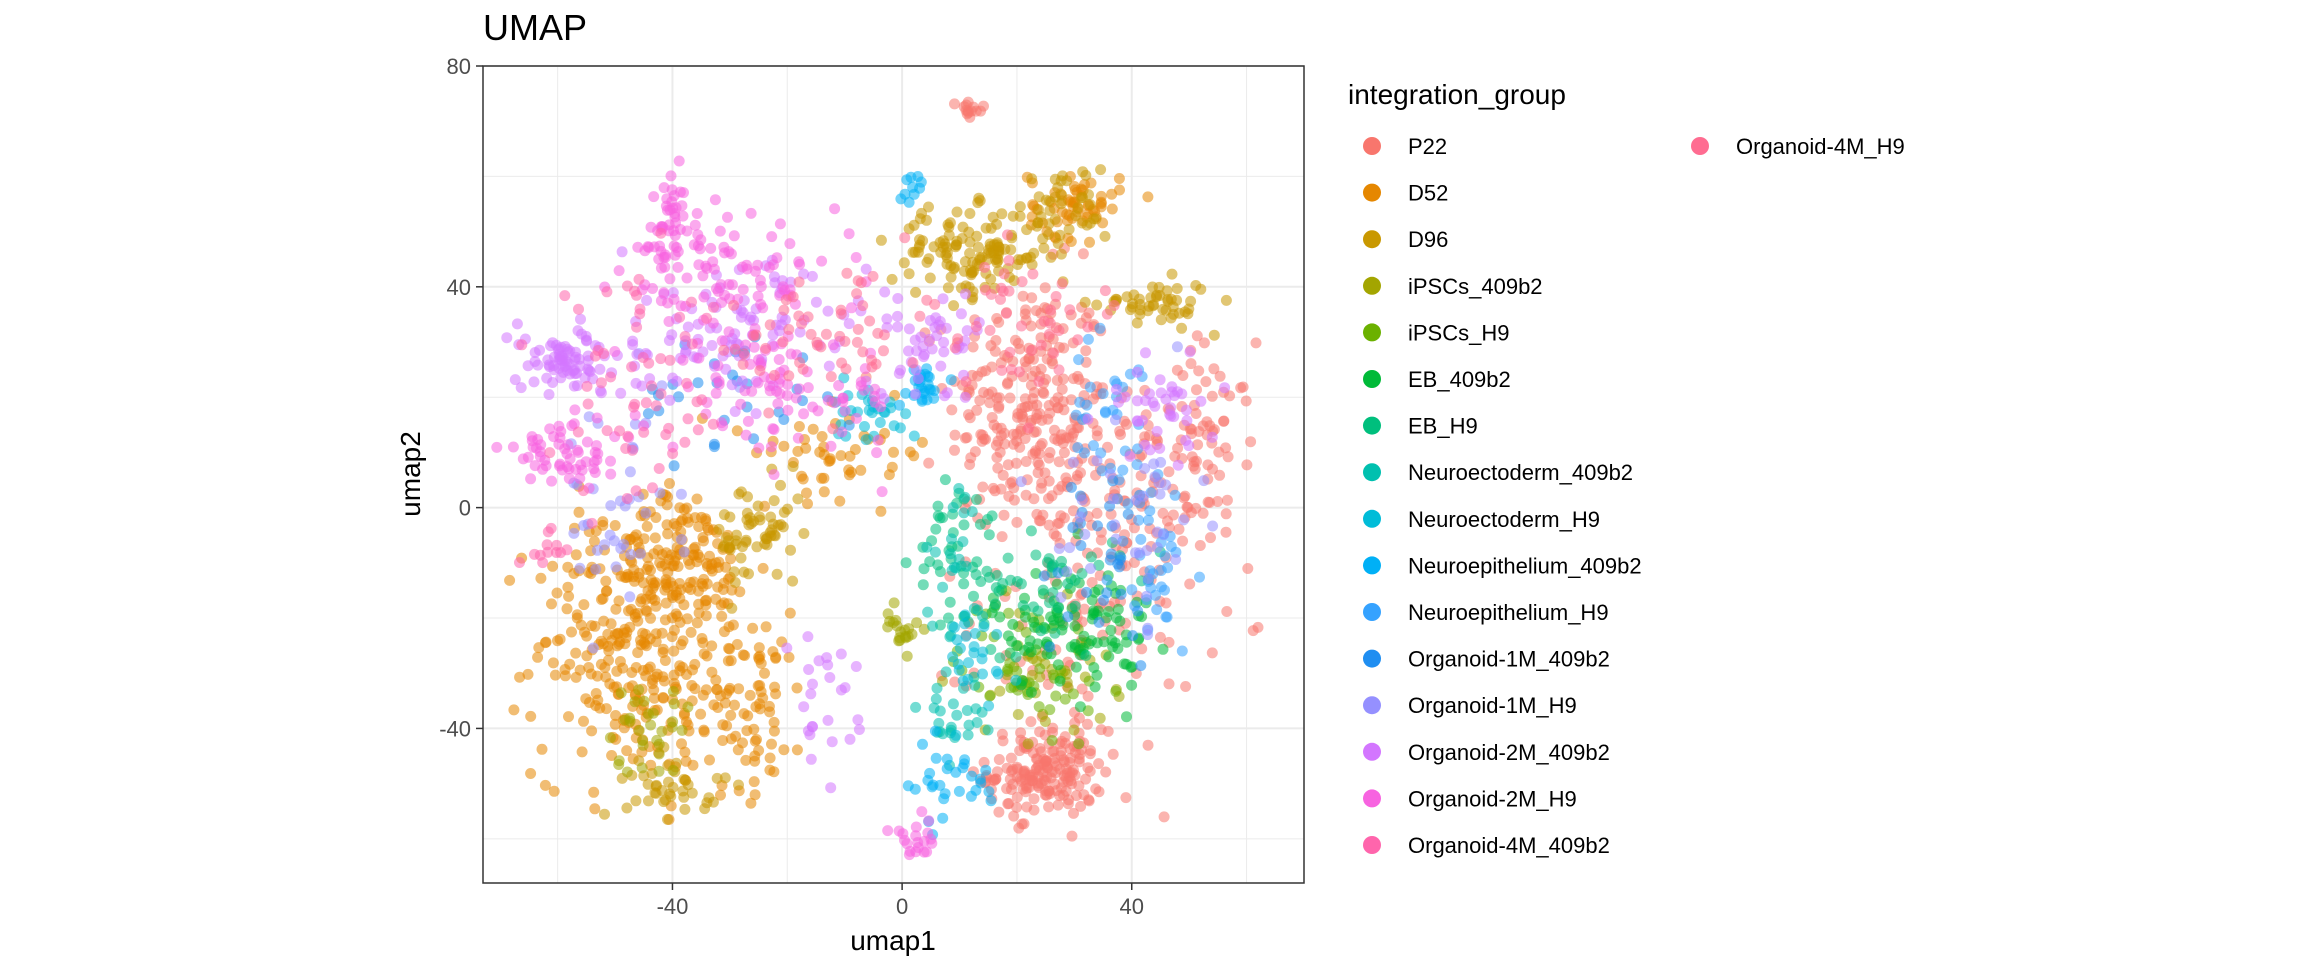 This screenshot has height=960, width=2304. I want to click on chart-title: UMAP, so click(535, 27).